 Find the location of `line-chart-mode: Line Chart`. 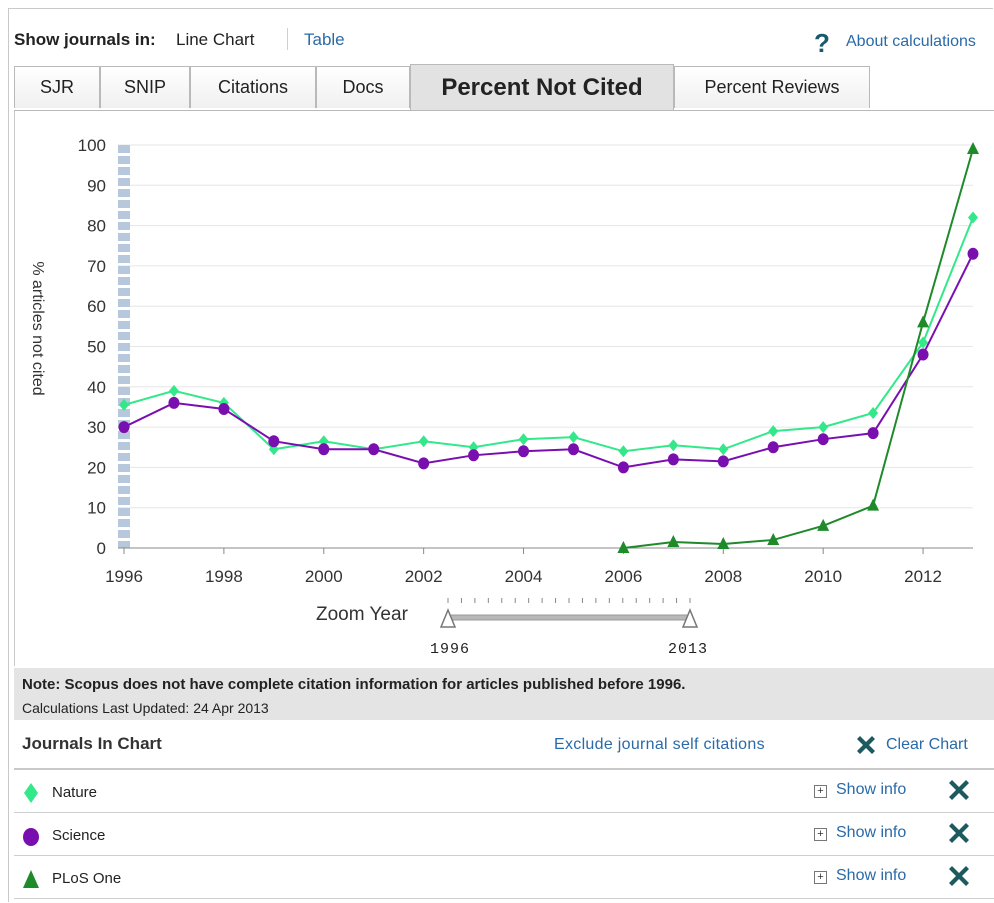

line-chart-mode: Line Chart is located at coordinates (215, 39).